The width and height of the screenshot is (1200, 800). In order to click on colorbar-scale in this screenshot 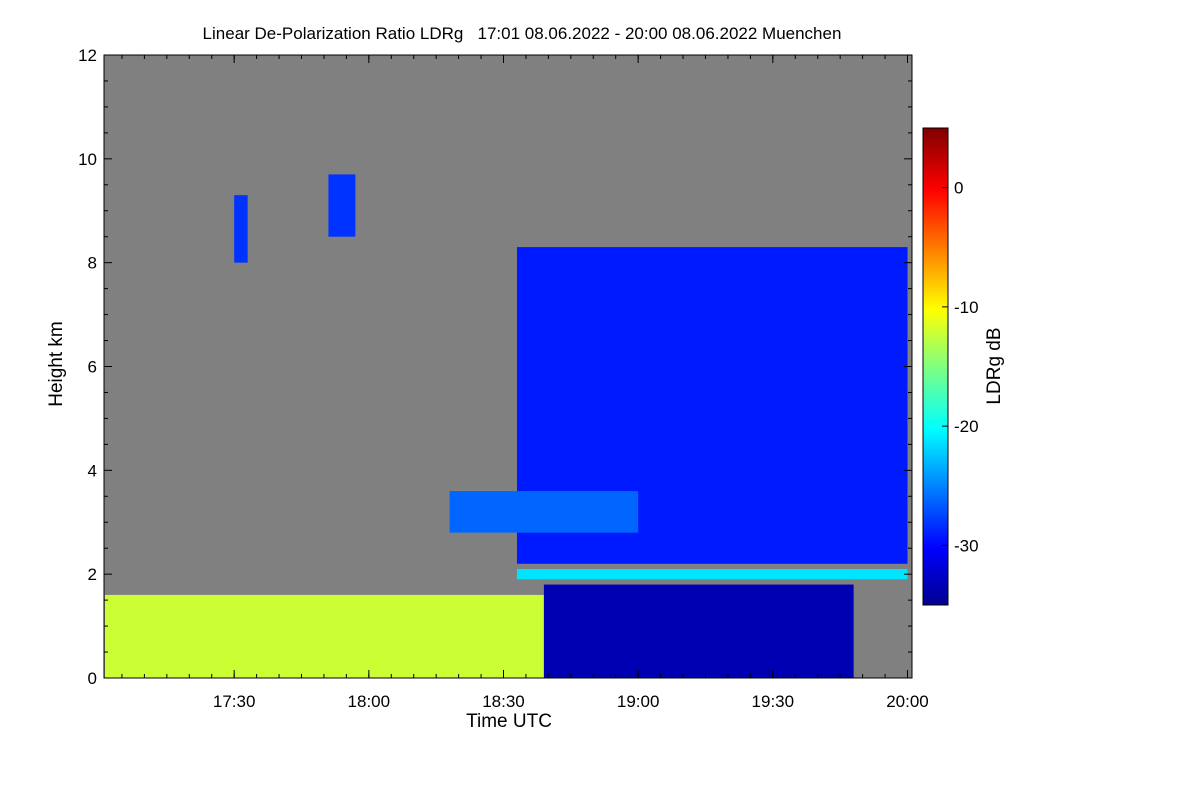, I will do `click(935, 366)`.